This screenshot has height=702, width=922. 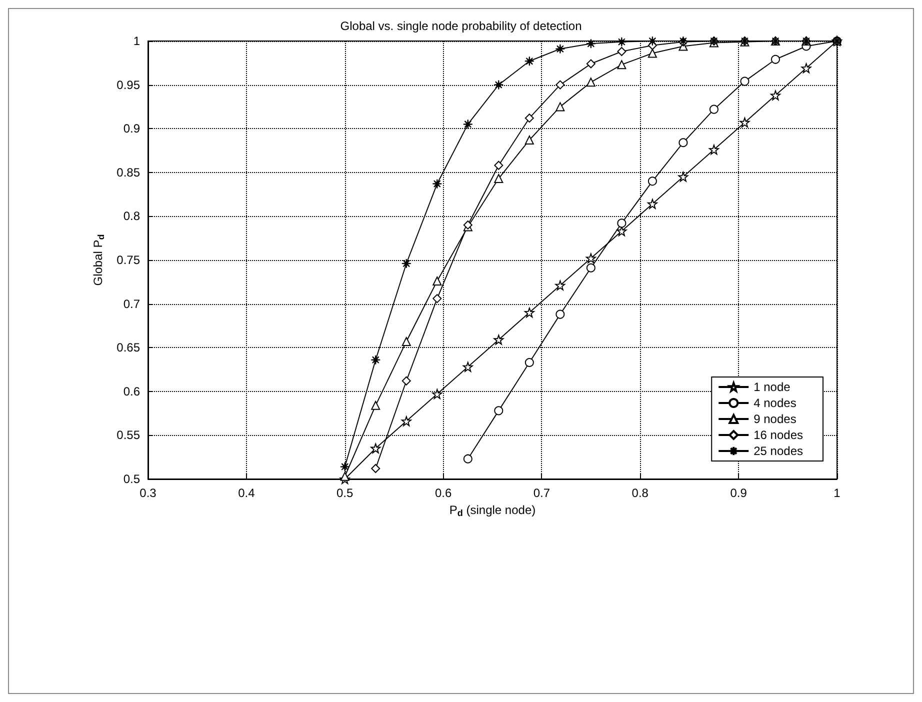 I want to click on y-tick-label: 0.6, so click(x=131, y=391).